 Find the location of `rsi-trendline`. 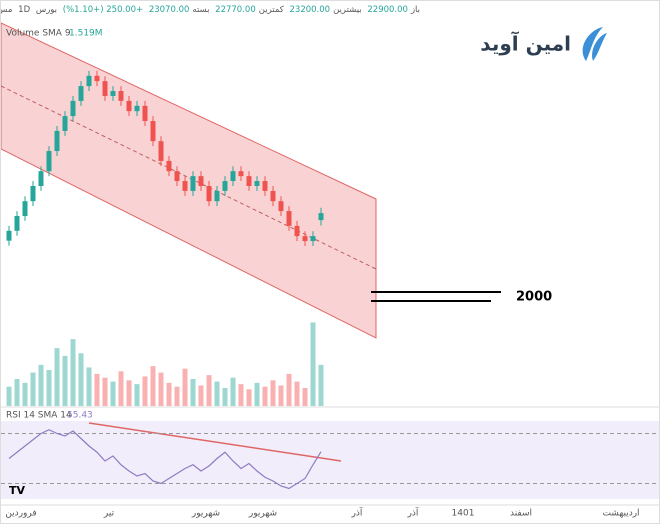

rsi-trendline is located at coordinates (215, 442).